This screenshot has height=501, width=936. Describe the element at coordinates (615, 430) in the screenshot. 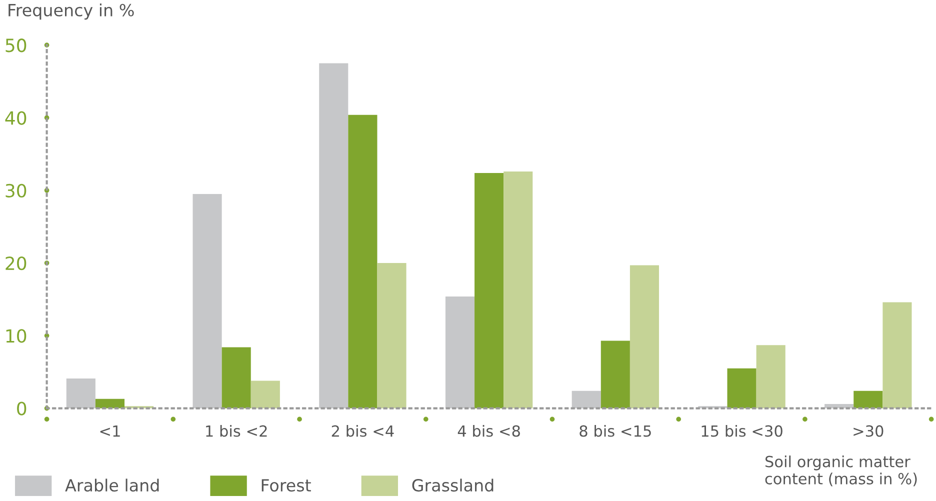

I see `x-tick-label: 8 bis <15` at that location.